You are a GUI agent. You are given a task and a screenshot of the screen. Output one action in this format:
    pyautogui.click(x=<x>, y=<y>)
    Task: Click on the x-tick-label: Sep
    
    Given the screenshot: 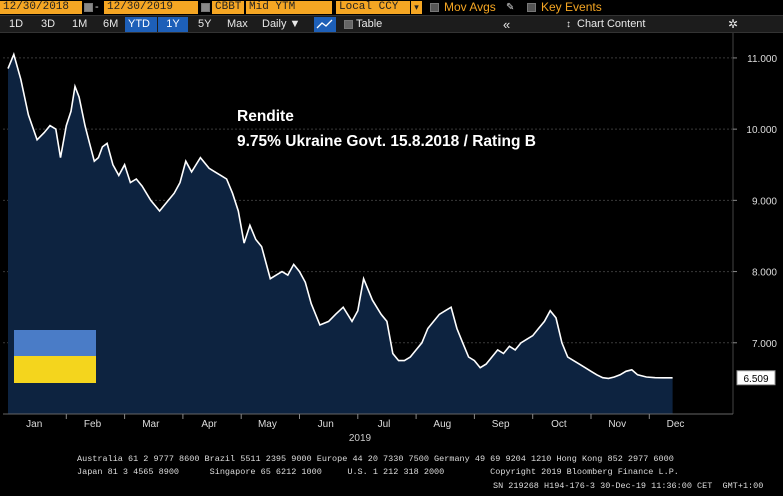 What is the action you would take?
    pyautogui.click(x=501, y=424)
    